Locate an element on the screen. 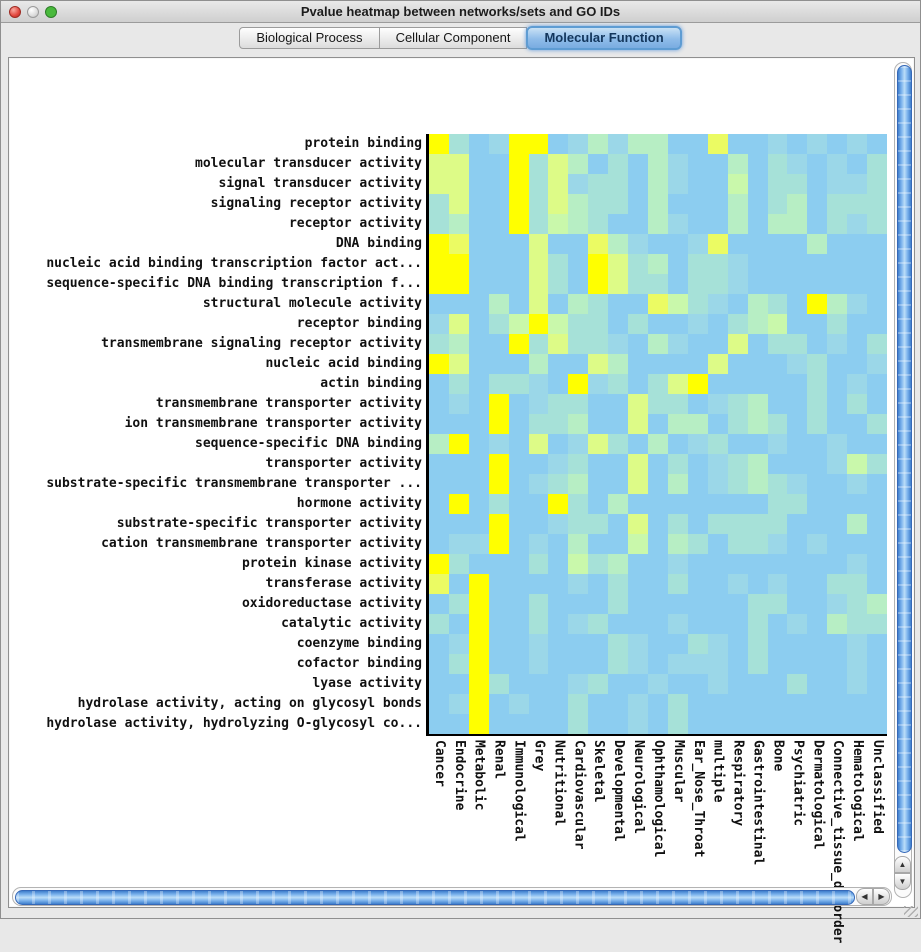 This screenshot has width=921, height=952. tab-biological-process: Biological Process is located at coordinates (309, 38).